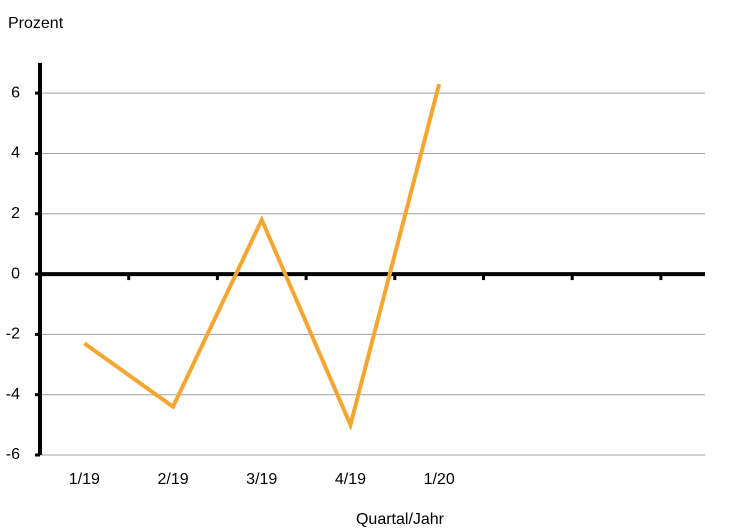 Image resolution: width=741 pixels, height=532 pixels. I want to click on x-axis-label: Quartal/Jahr, so click(400, 519).